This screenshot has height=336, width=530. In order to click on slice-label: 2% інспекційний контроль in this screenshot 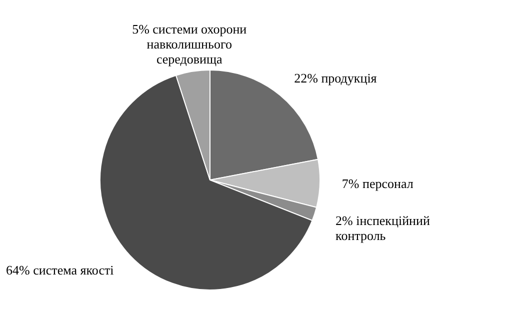, I will do `click(383, 227)`.